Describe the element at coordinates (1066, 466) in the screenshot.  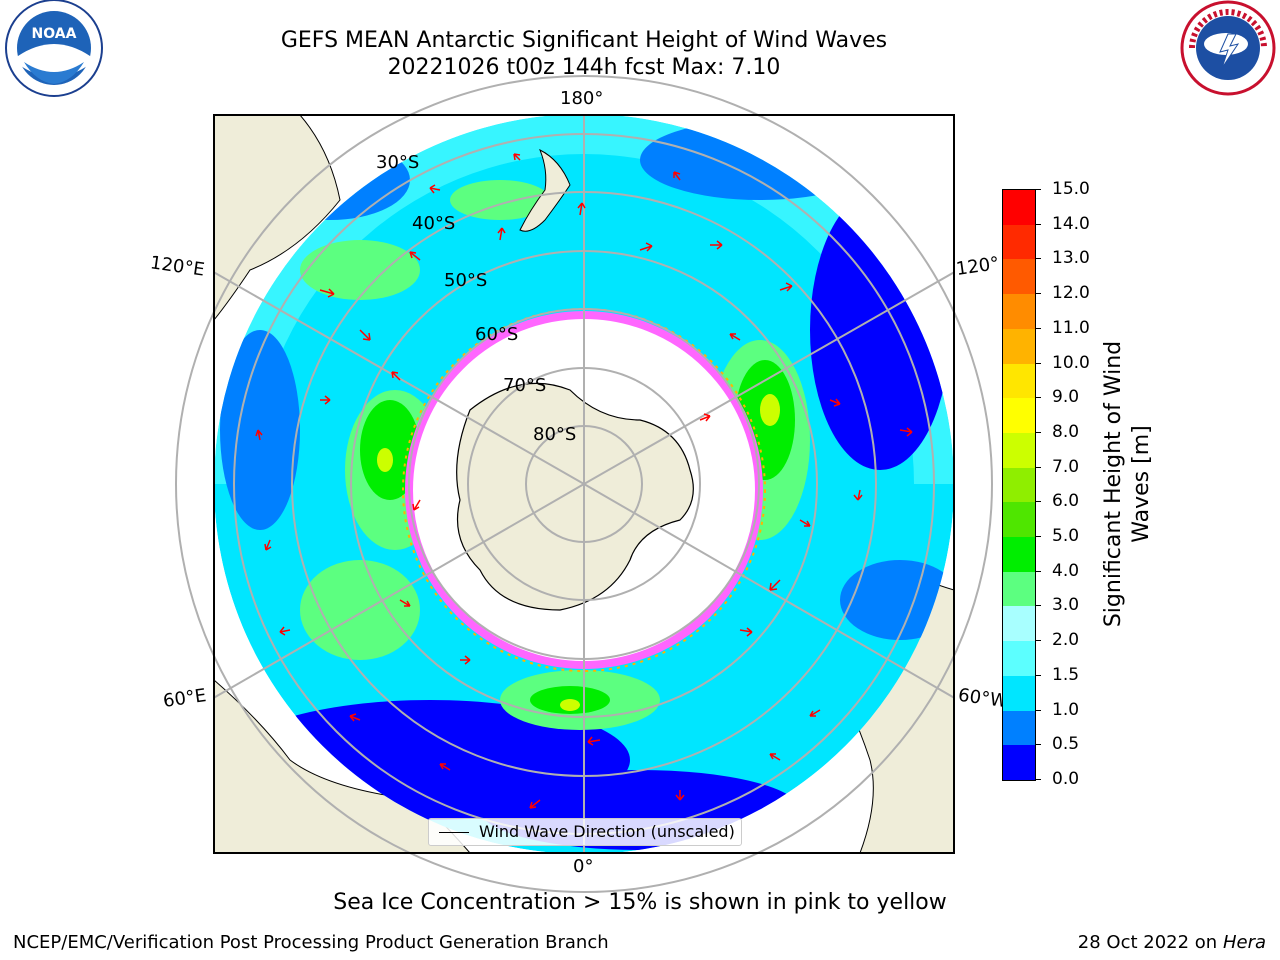
I see `colorbar-tick-label: 7.0` at that location.